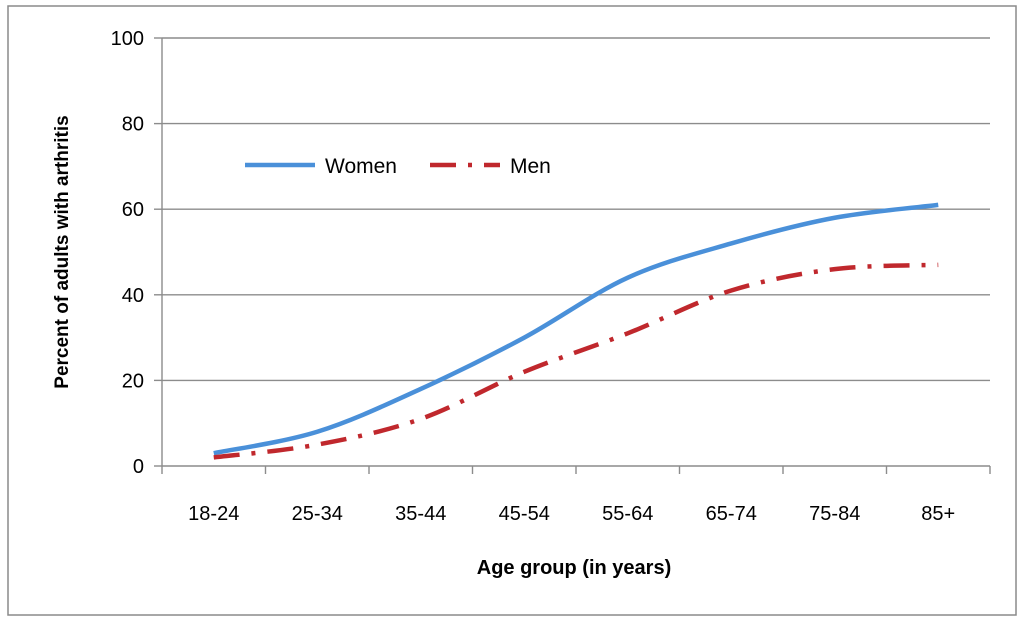 This screenshot has height=626, width=1024. I want to click on y-axis-title: Percent of adults with arthritis, so click(62, 251).